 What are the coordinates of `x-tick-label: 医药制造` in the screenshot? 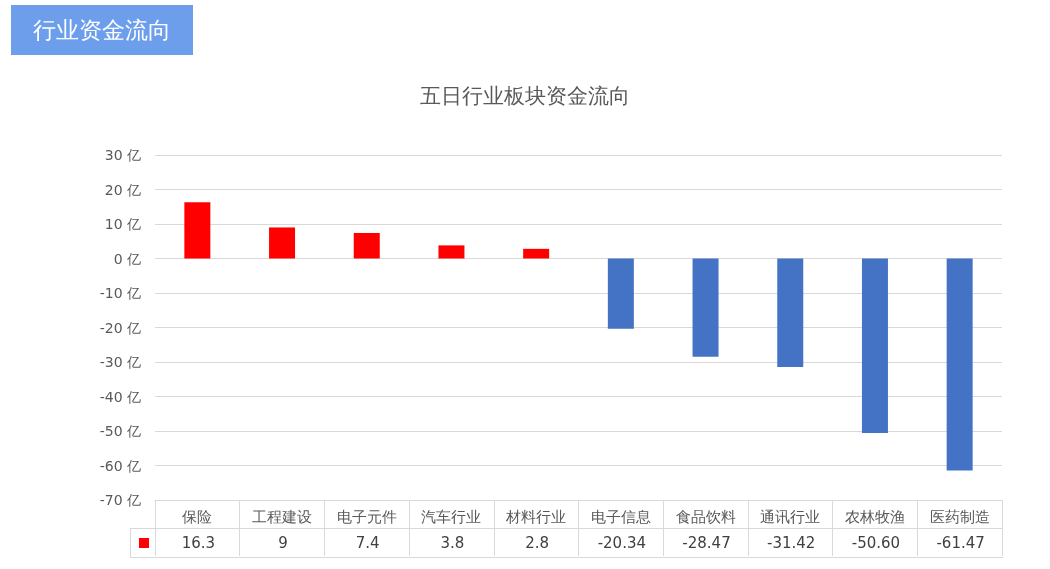 It's located at (959, 516).